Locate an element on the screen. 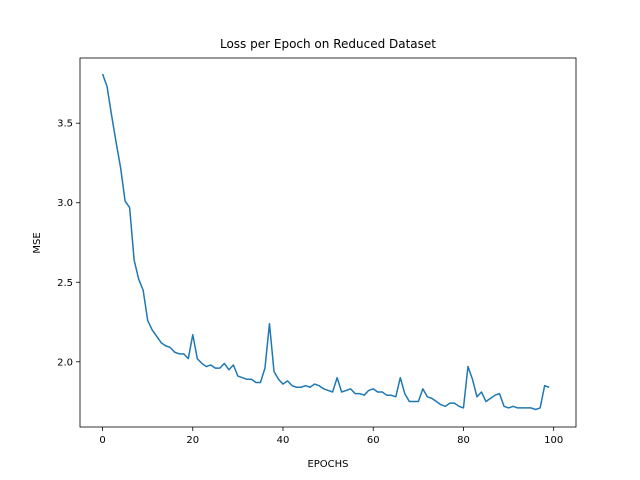 The width and height of the screenshot is (640, 480). y-tick-label: 2.0 is located at coordinates (65, 362).